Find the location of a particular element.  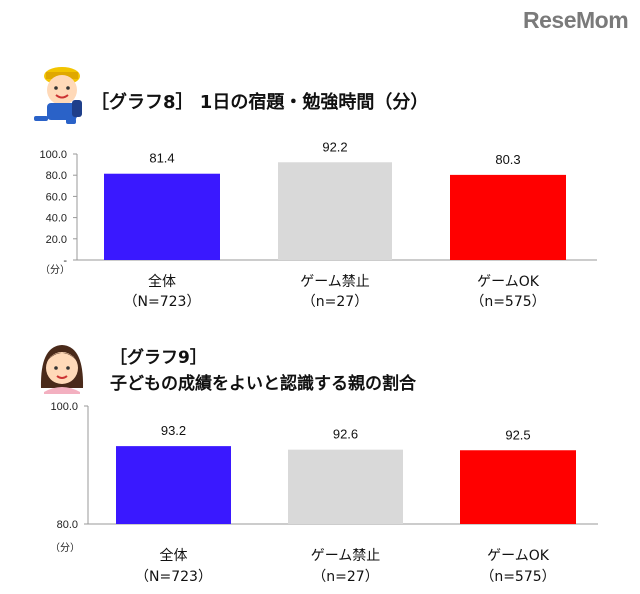

data-label: 93.2 is located at coordinates (173, 430).